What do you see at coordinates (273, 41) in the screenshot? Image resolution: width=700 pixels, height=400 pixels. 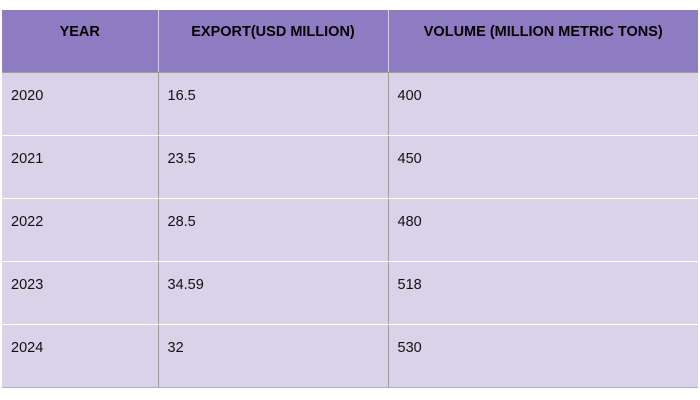 I see `column-header-export: EXPORT(USD MILLION)` at bounding box center [273, 41].